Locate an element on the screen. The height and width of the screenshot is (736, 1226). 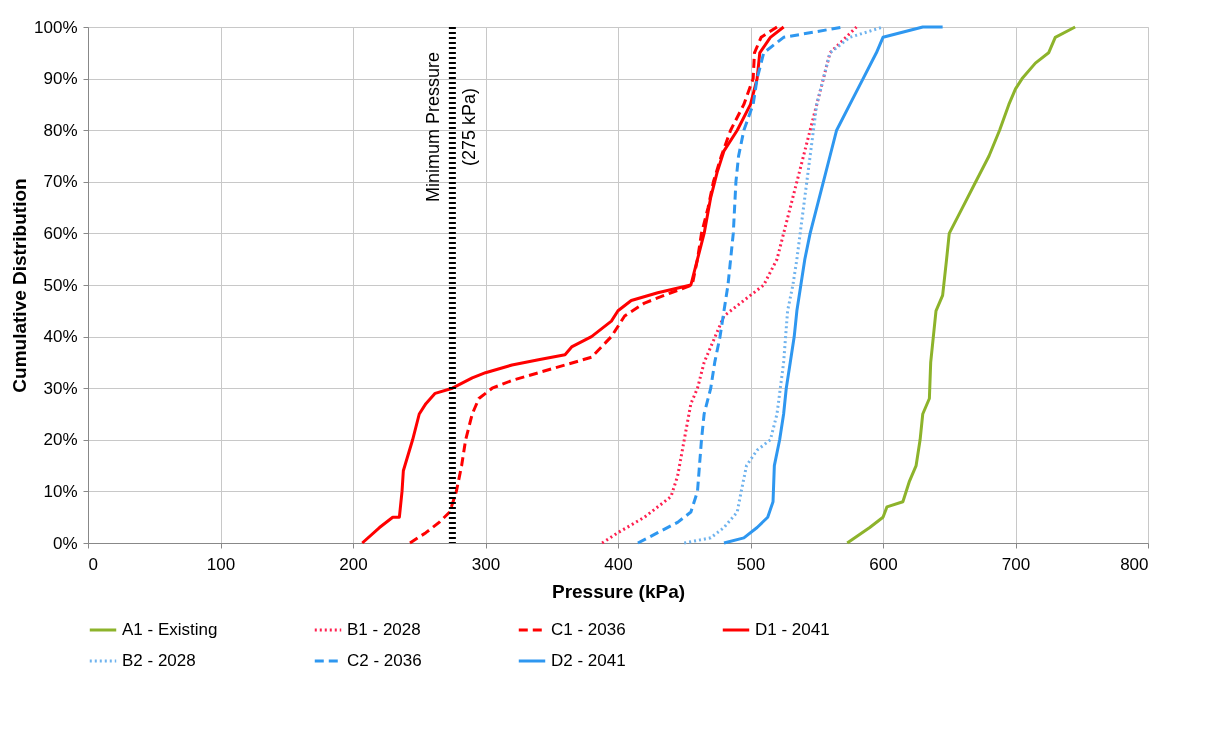
legend-label: B2 - 2028 is located at coordinates (159, 660).